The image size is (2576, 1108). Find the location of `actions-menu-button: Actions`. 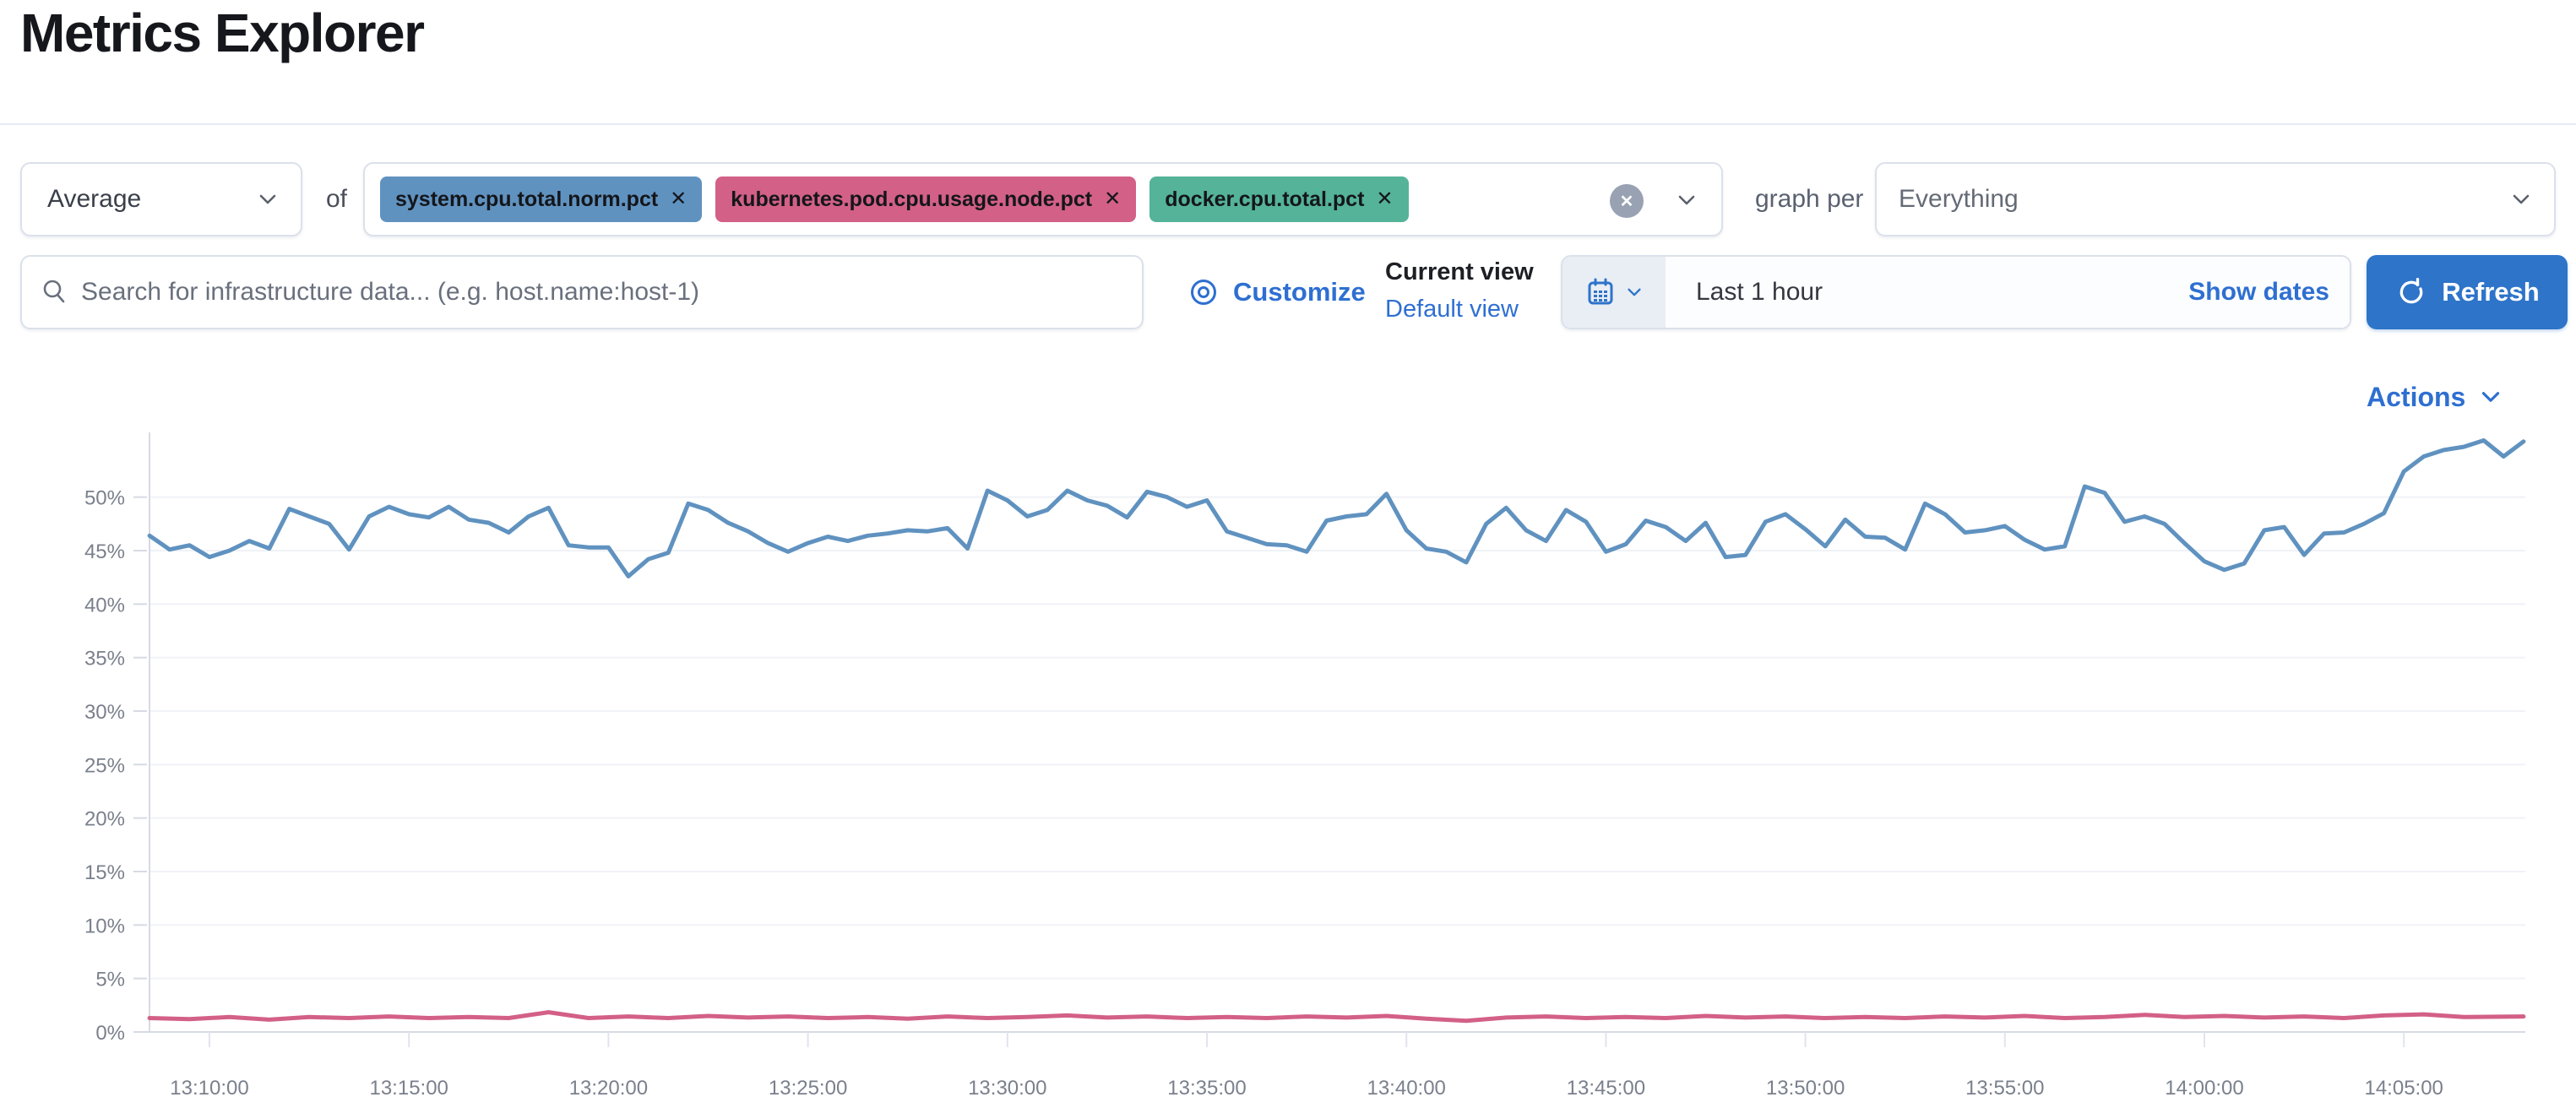

actions-menu-button: Actions is located at coordinates (2435, 397).